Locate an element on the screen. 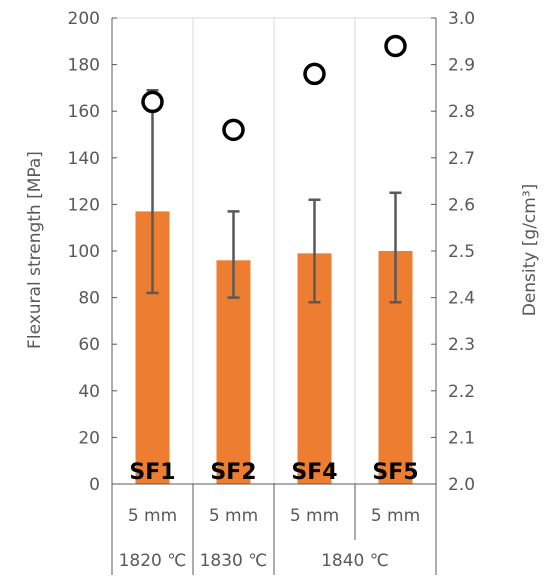 The height and width of the screenshot is (578, 545). tick-label-left: 20 is located at coordinates (89, 438).